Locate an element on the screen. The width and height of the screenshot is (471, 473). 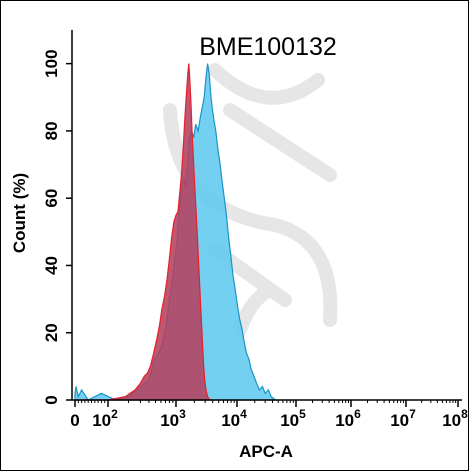
y-tick-label: 80 is located at coordinates (51, 130).